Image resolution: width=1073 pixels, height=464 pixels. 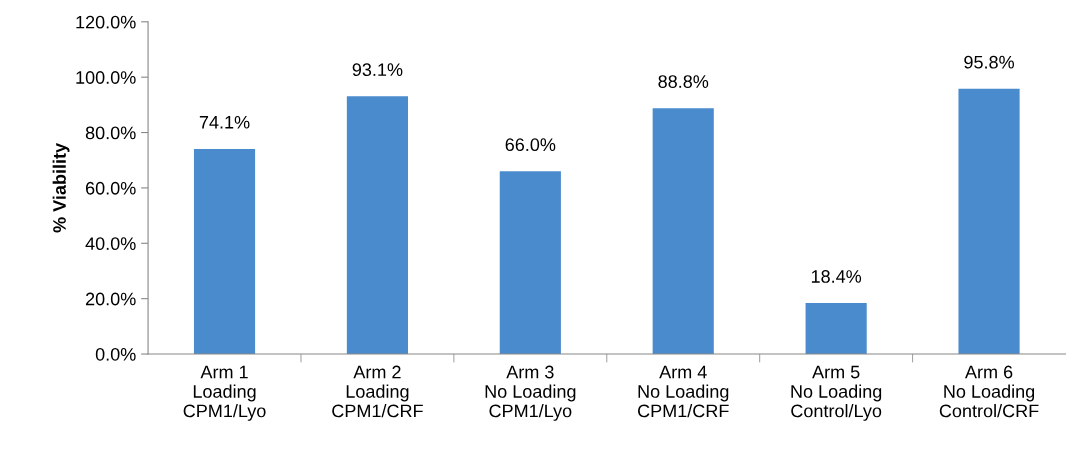 I want to click on data-label: 74.1%, so click(x=224, y=122).